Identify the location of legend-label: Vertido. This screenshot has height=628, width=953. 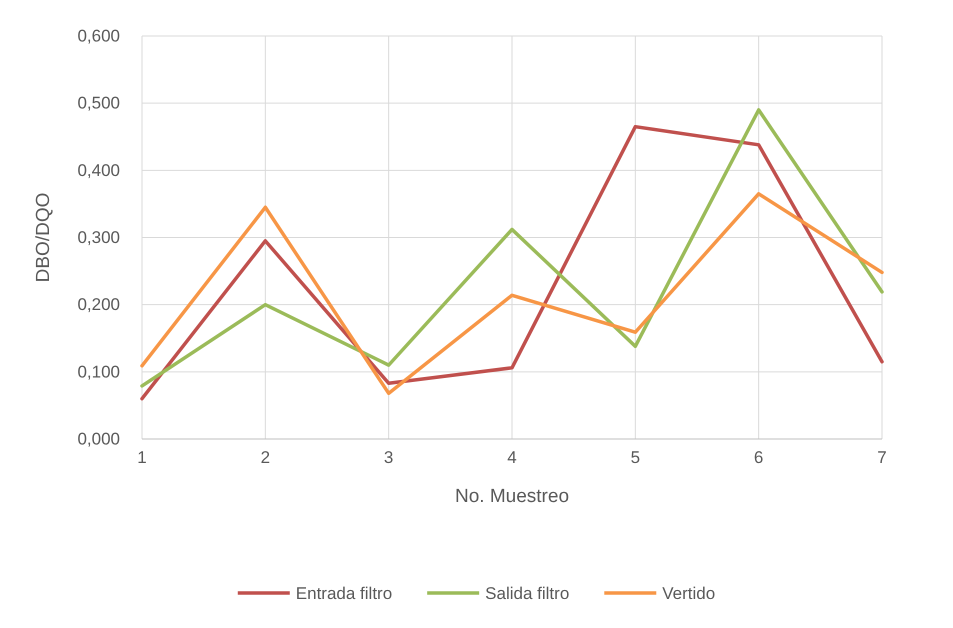
(689, 593).